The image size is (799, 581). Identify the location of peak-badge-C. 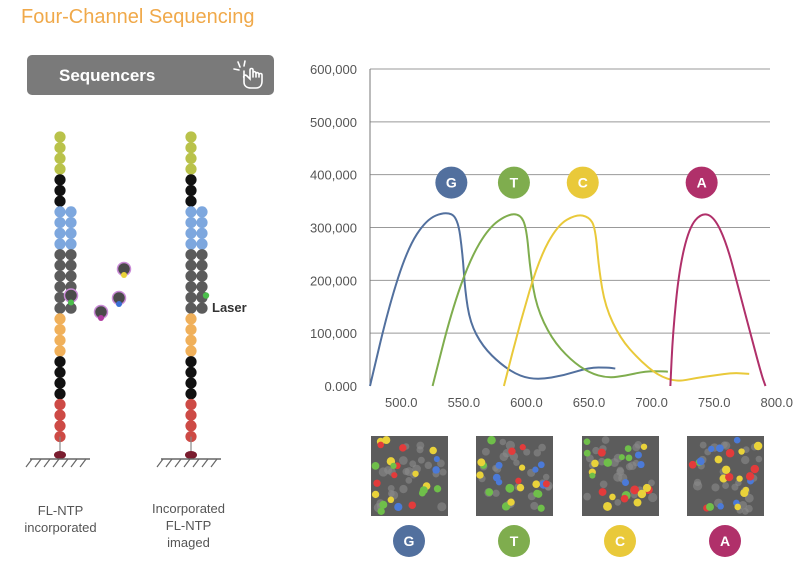
(582, 182).